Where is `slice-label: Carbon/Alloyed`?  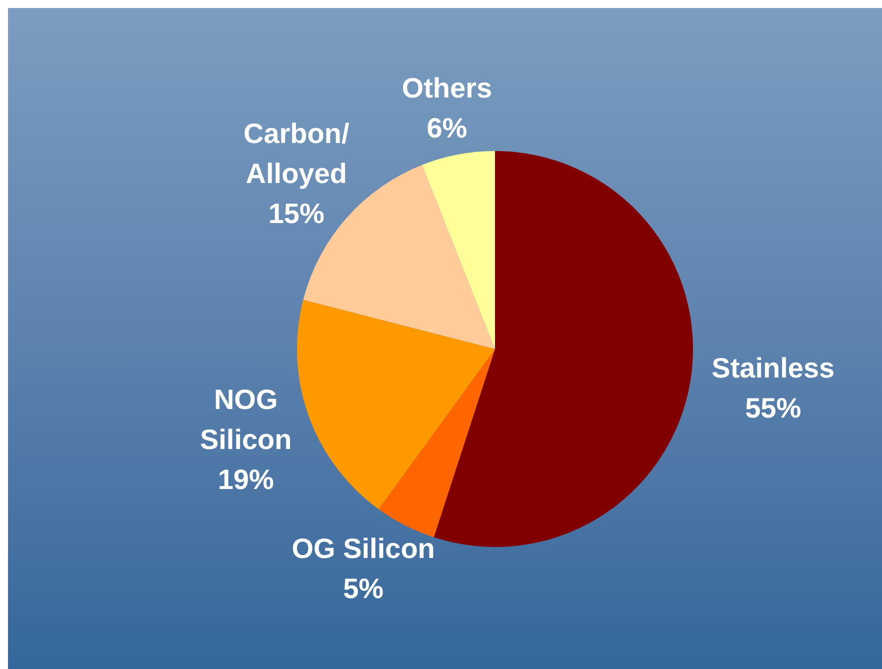
slice-label: Carbon/Alloyed is located at coordinates (296, 153).